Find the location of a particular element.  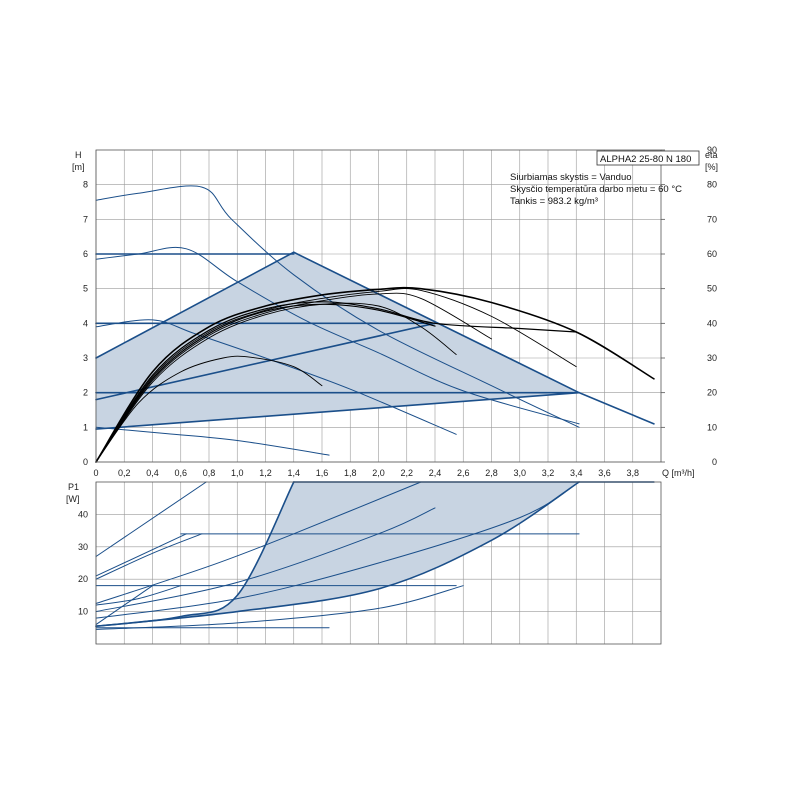

eta-tick-label: 60 is located at coordinates (712, 254).